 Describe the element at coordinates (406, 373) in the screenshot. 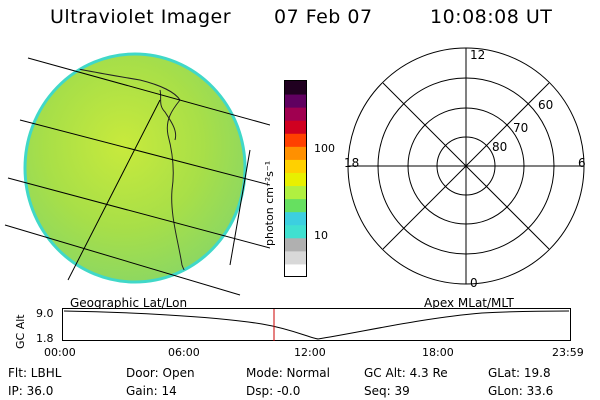

I see `status-gc-alt: GC Alt: 4.3 Re` at that location.